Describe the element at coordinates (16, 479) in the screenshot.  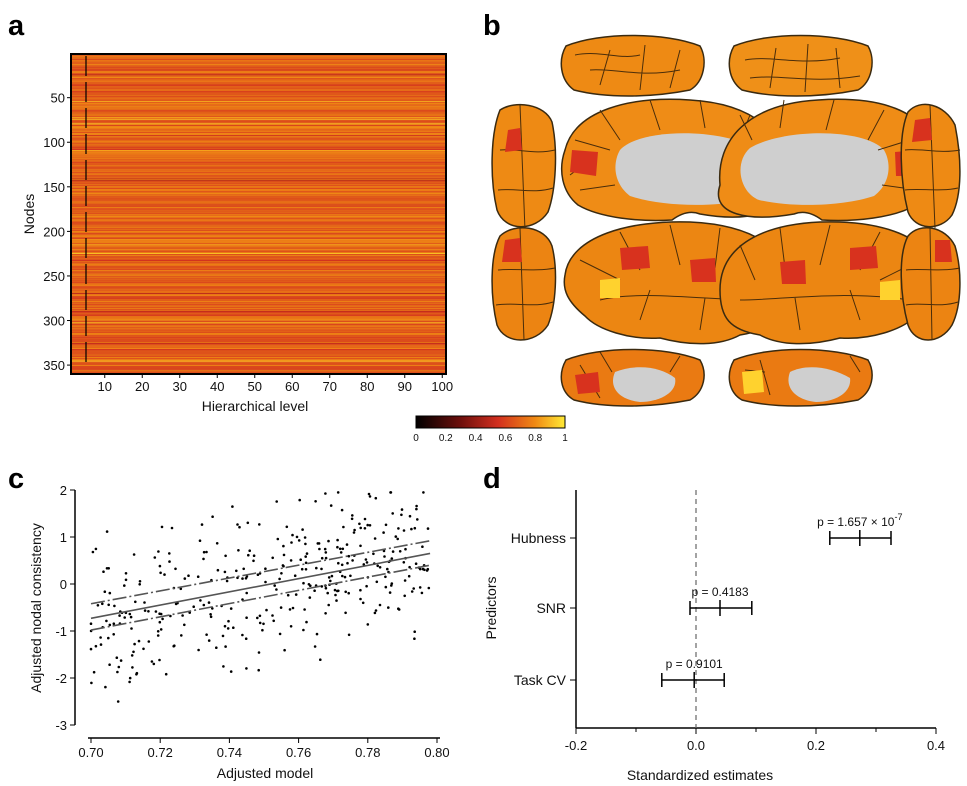
I see `panel-label-c: c` at that location.